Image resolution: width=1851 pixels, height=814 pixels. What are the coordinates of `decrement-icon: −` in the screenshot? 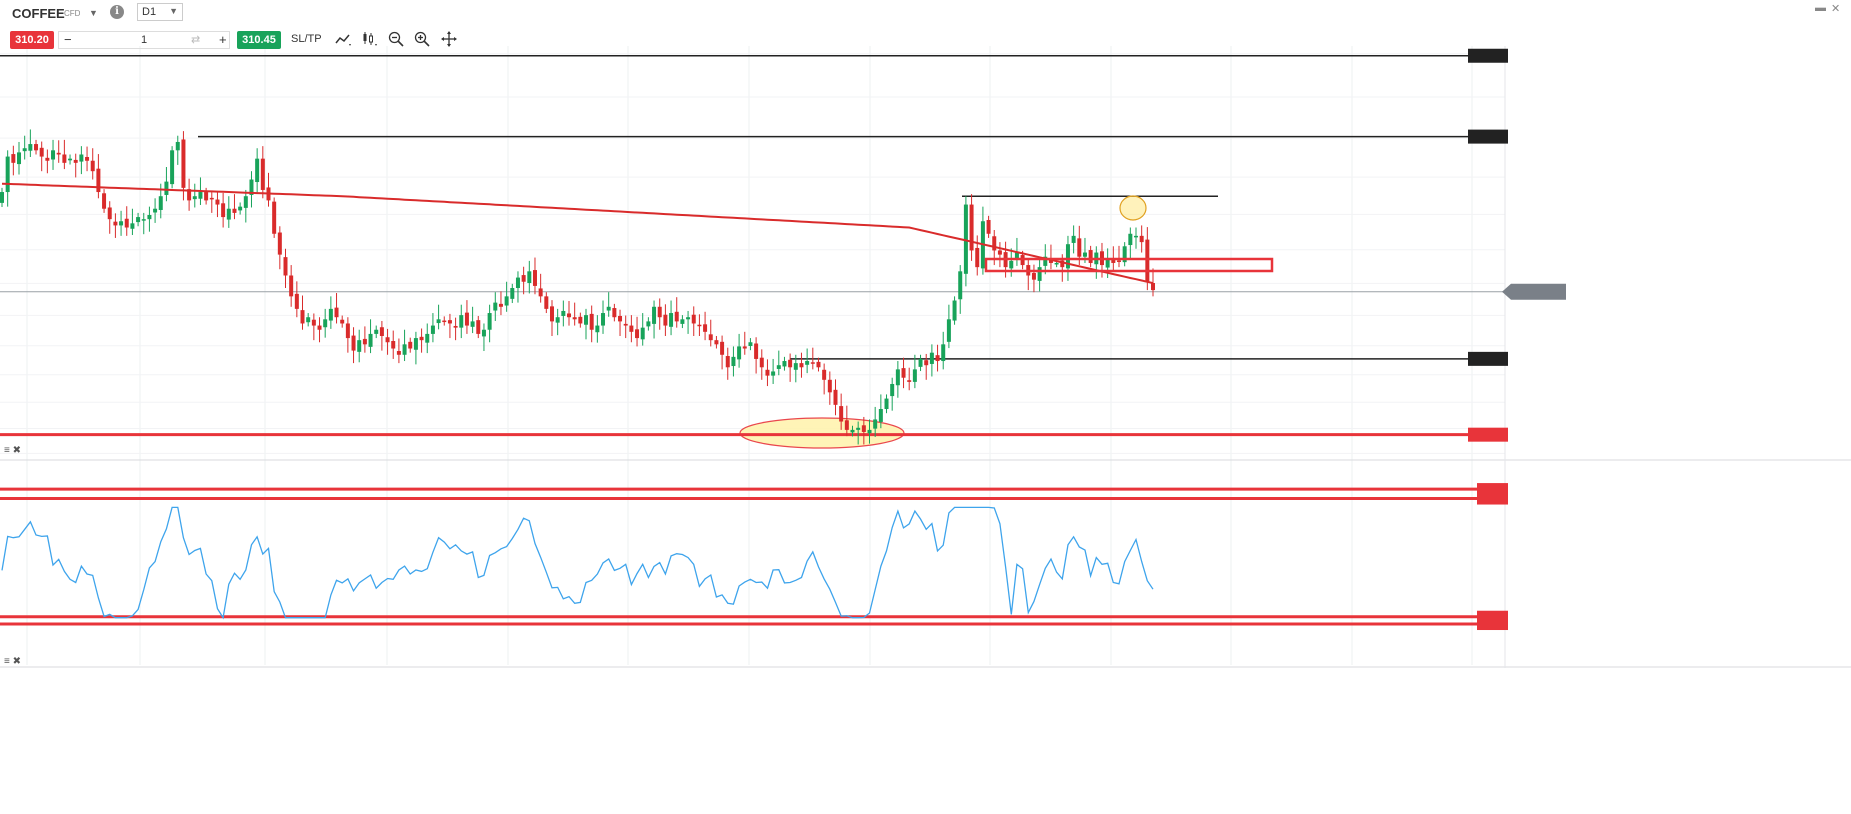 It's located at (68, 39).